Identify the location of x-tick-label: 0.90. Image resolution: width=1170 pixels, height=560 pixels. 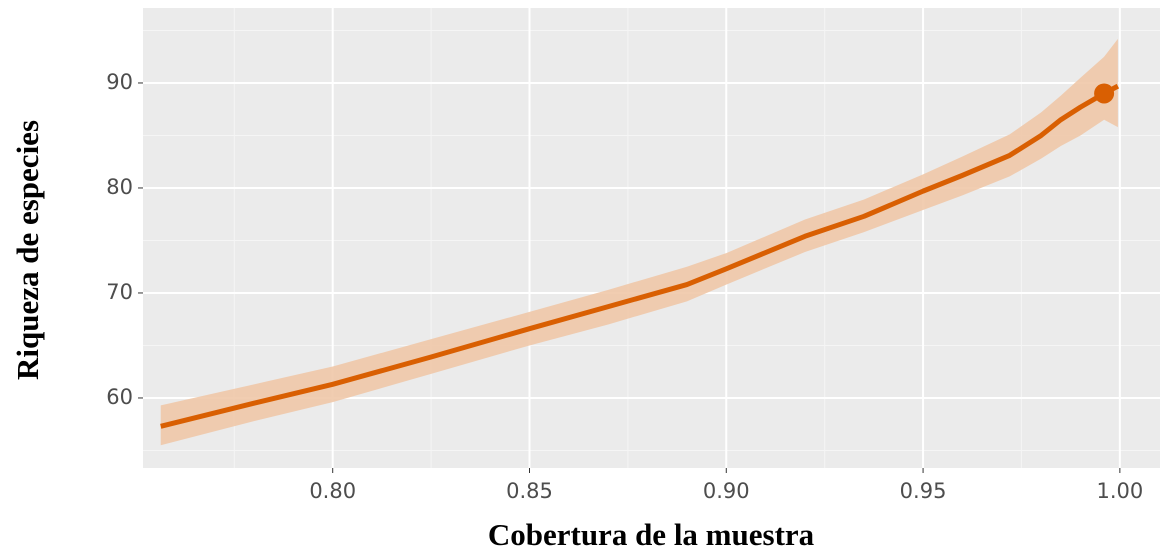
(726, 491).